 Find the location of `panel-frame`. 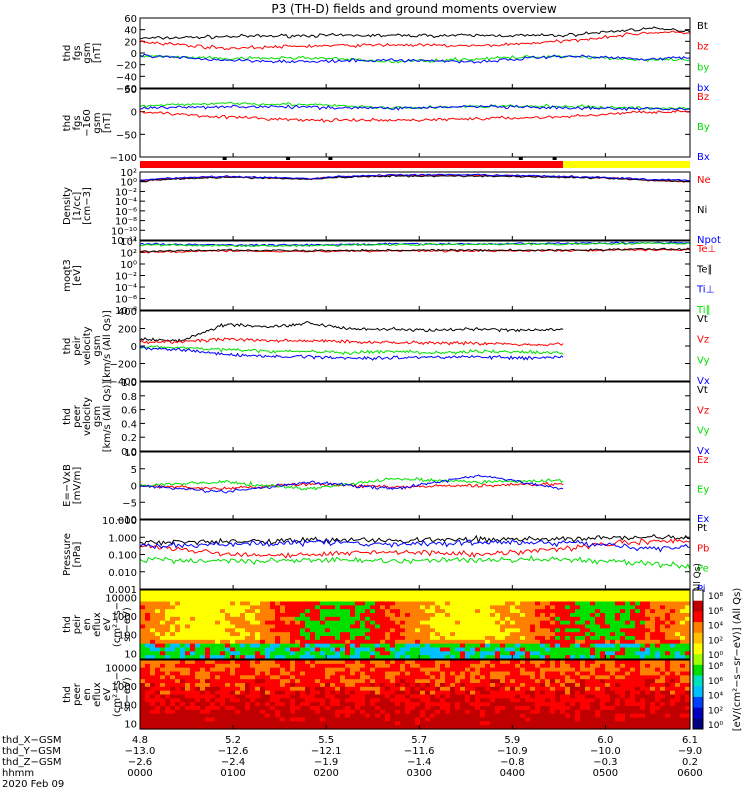

panel-frame is located at coordinates (415, 123).